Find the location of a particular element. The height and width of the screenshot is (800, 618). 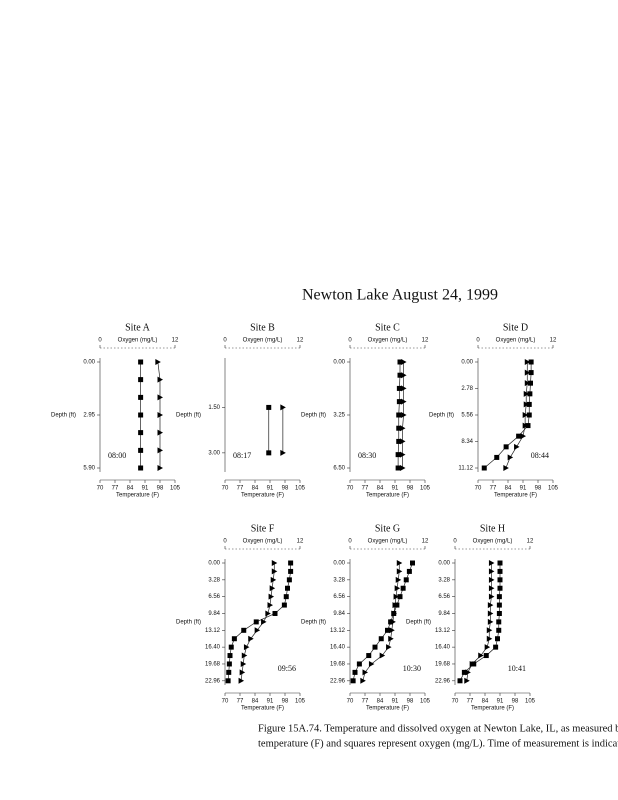

depth-tick-label: 0.00 is located at coordinates (467, 363).